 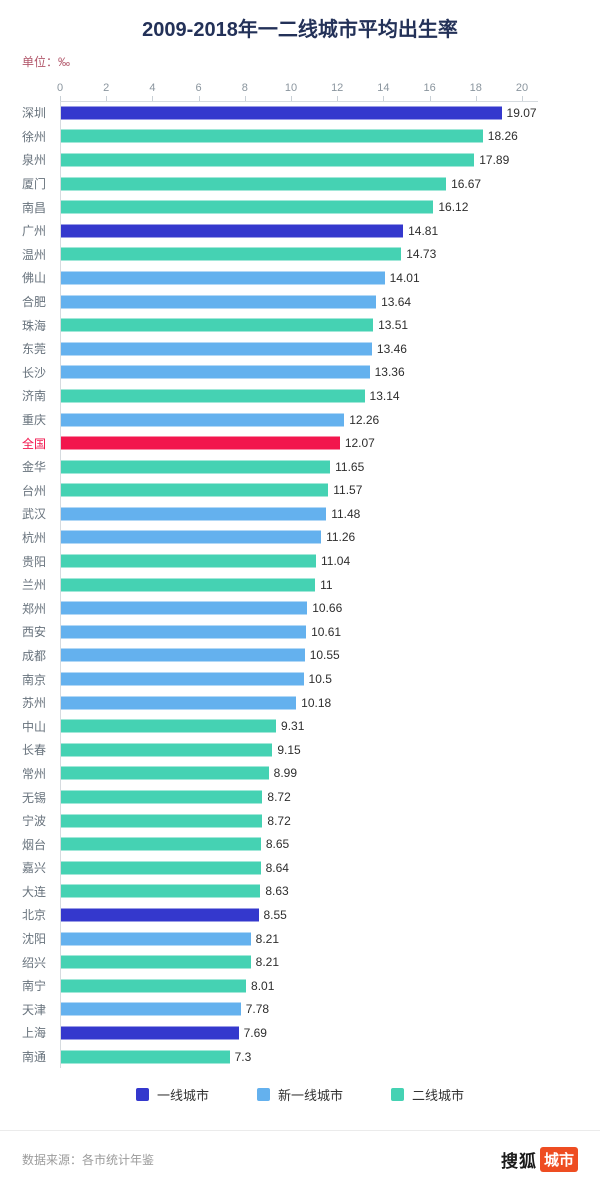 What do you see at coordinates (291, 443) in the screenshot?
I see `bar-track: 12.07` at bounding box center [291, 443].